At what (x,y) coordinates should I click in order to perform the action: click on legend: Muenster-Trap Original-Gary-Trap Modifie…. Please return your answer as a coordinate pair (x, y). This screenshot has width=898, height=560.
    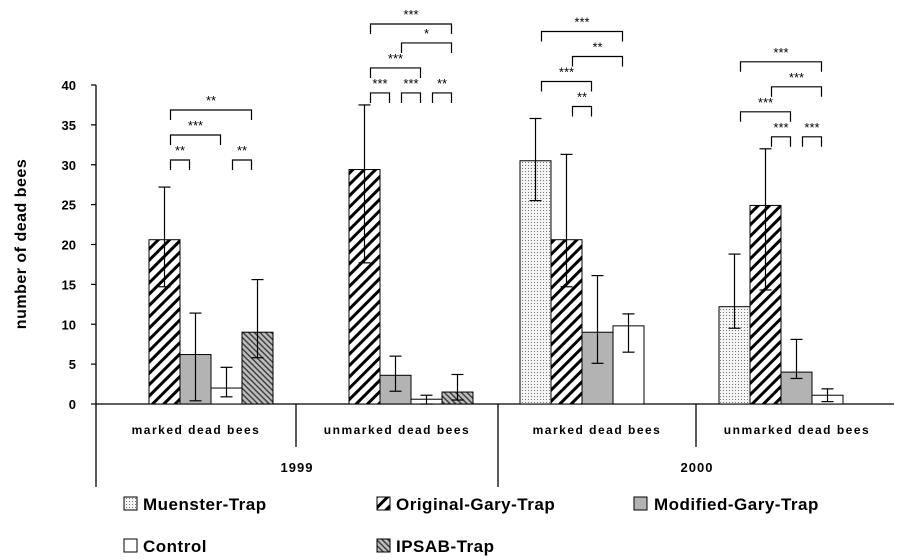
    Looking at the image, I should click on (471, 525).